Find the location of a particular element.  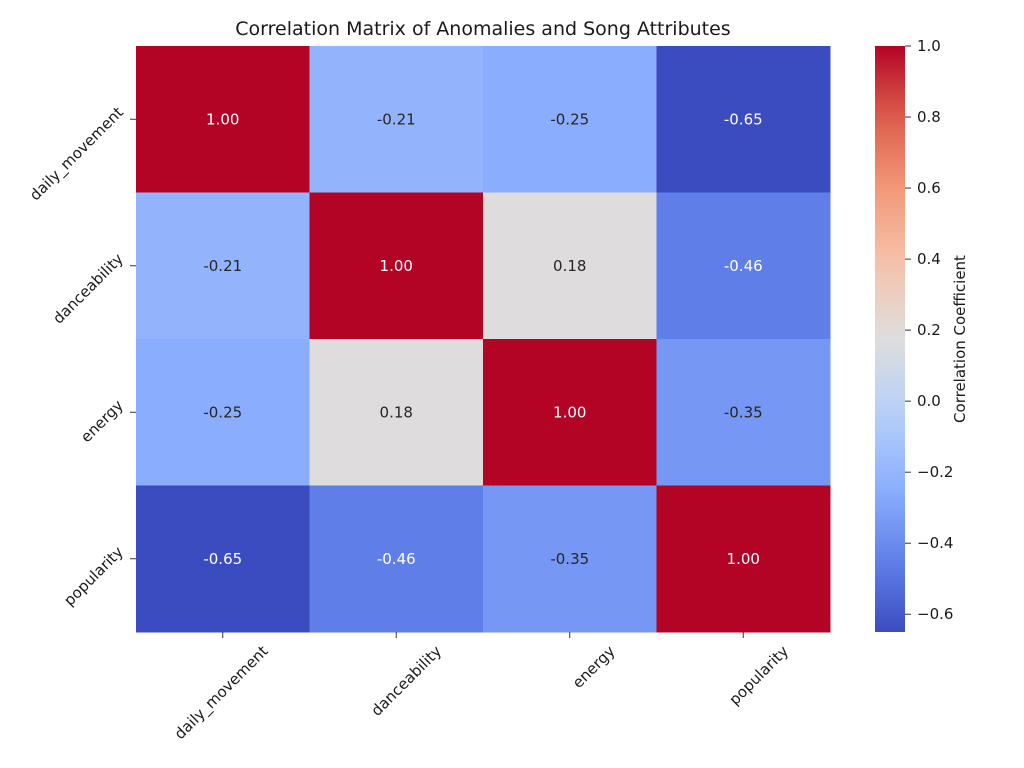

colorbar-tick-label: 0.8 is located at coordinates (929, 117).